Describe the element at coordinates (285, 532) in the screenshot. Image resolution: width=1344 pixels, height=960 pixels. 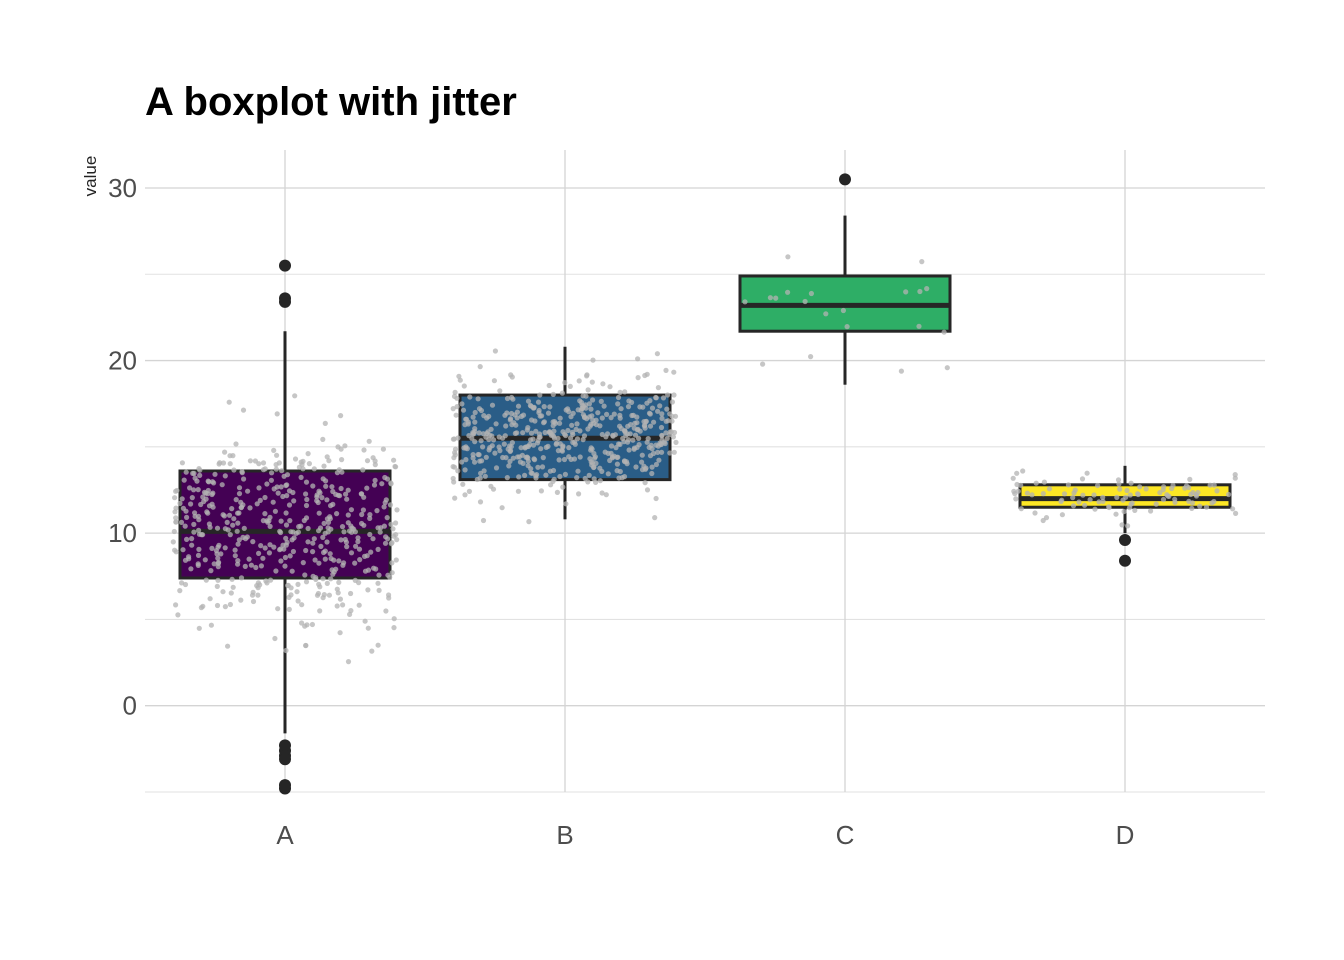
I see `box-A` at that location.